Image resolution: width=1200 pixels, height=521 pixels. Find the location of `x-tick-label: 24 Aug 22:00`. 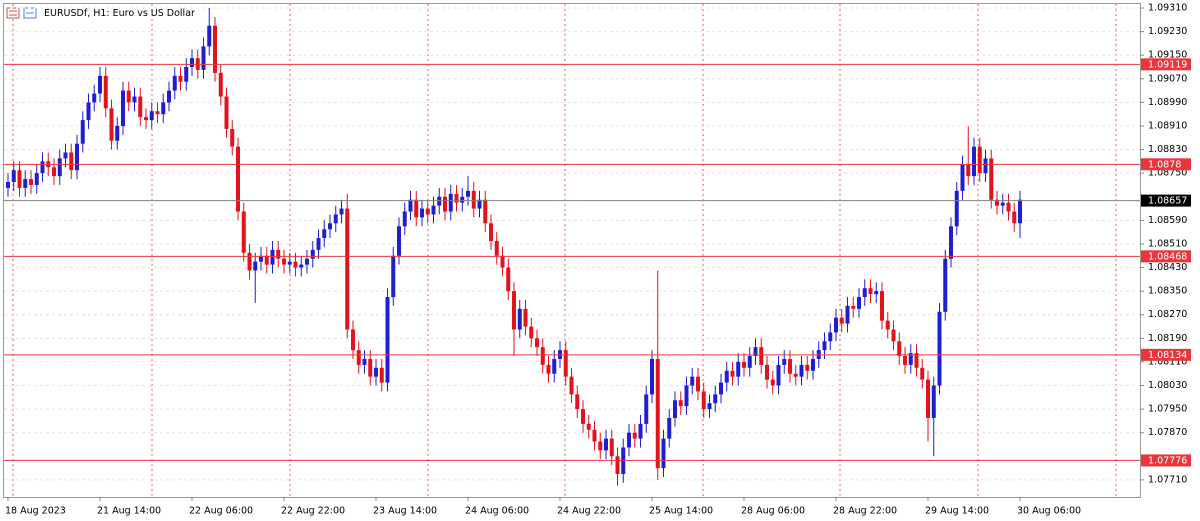

x-tick-label: 24 Aug 22:00 is located at coordinates (589, 511).